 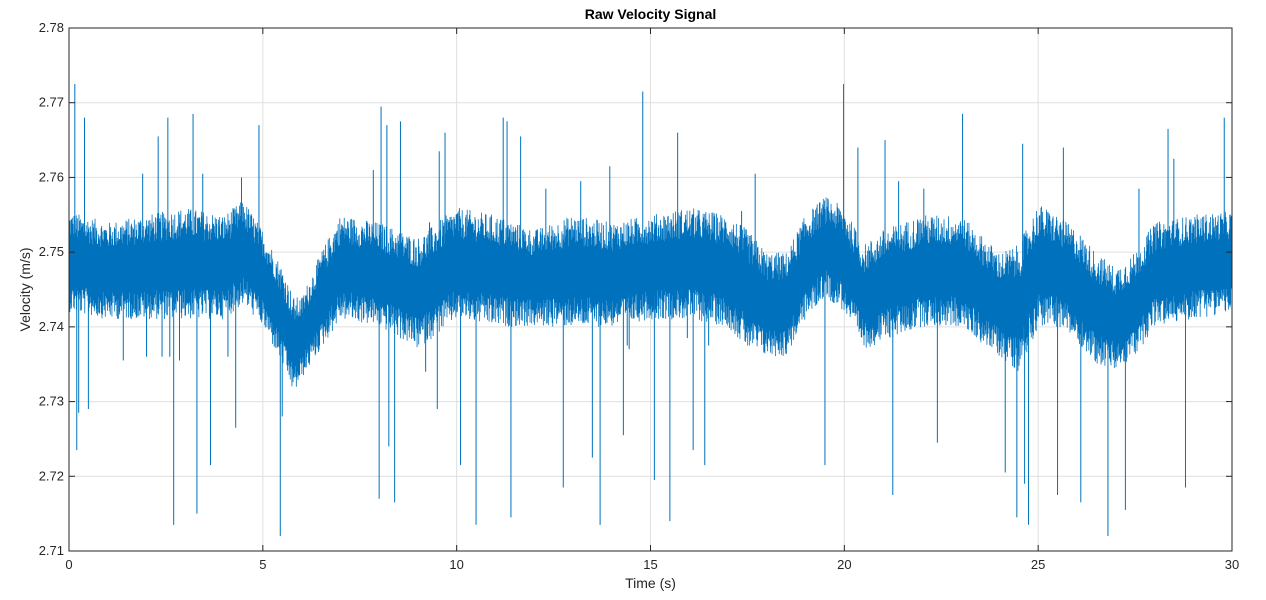 I want to click on y-tick-label: 2.76, so click(x=51, y=176).